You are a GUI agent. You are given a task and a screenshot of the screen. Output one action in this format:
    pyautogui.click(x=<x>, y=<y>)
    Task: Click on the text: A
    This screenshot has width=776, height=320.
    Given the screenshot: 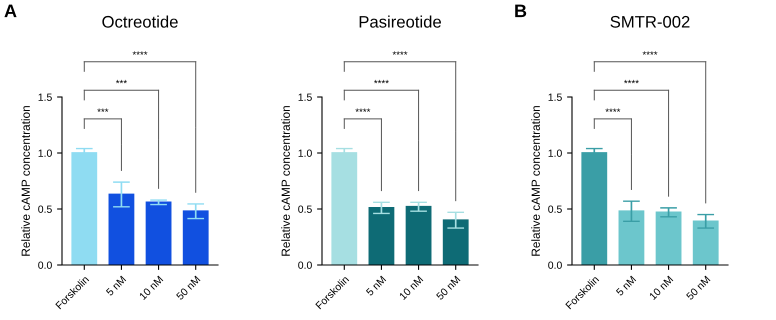 What is the action you would take?
    pyautogui.click(x=10, y=11)
    